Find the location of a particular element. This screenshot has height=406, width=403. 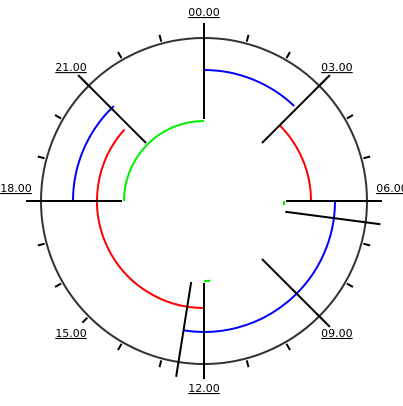

hour-label: 21.00 is located at coordinates (71, 67).